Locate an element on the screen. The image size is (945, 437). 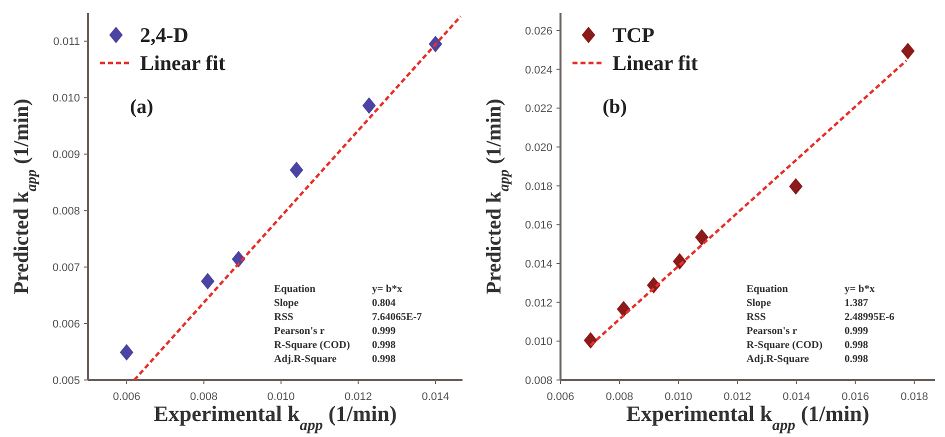
annotation: 7.64065E-7 is located at coordinates (397, 317).